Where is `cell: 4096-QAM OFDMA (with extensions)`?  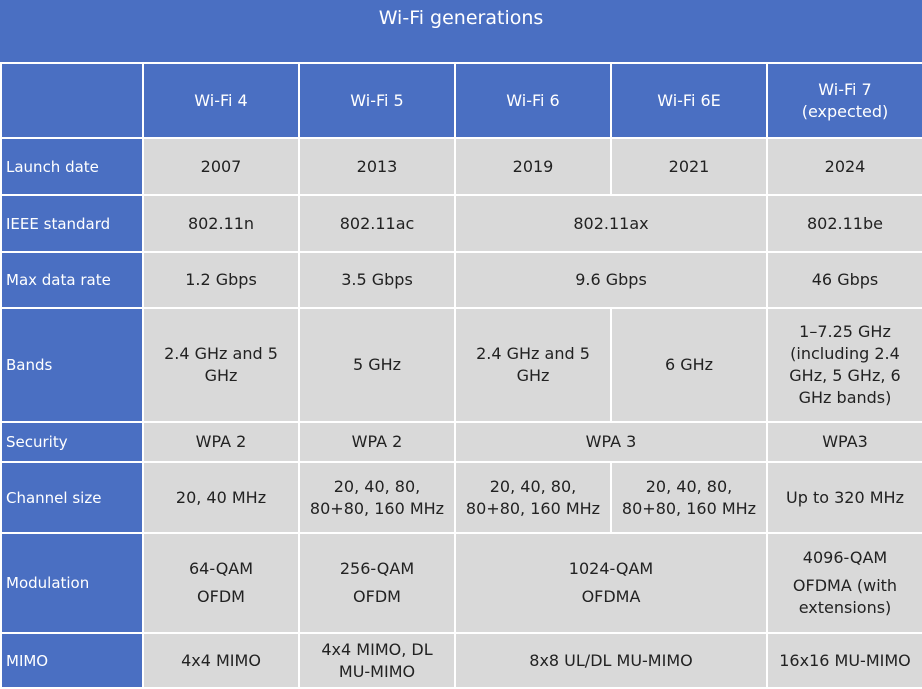
cell: 4096-QAM OFDMA (with extensions) is located at coordinates (844, 583).